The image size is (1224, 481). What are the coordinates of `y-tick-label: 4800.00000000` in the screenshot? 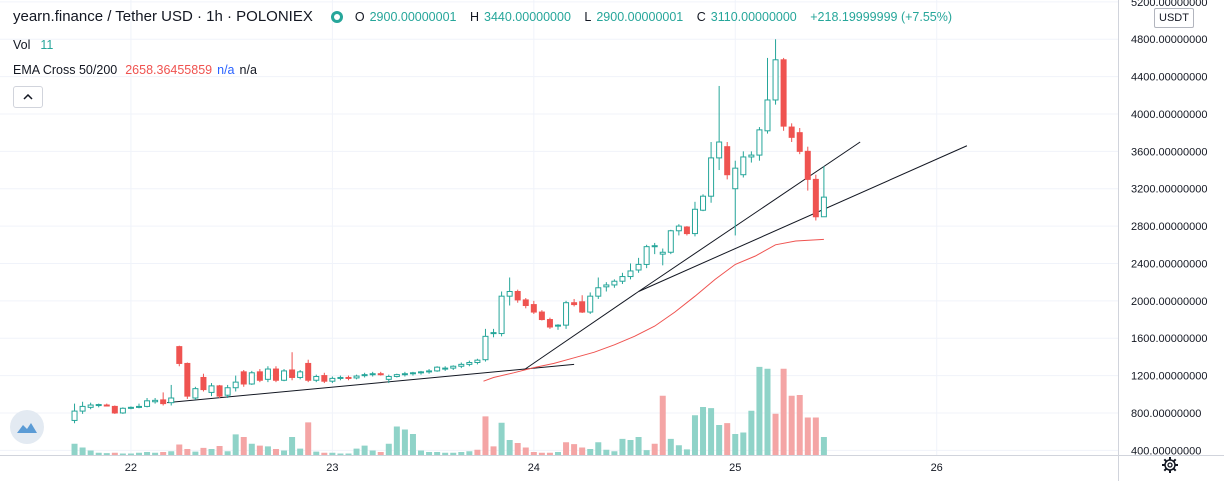 It's located at (1169, 40).